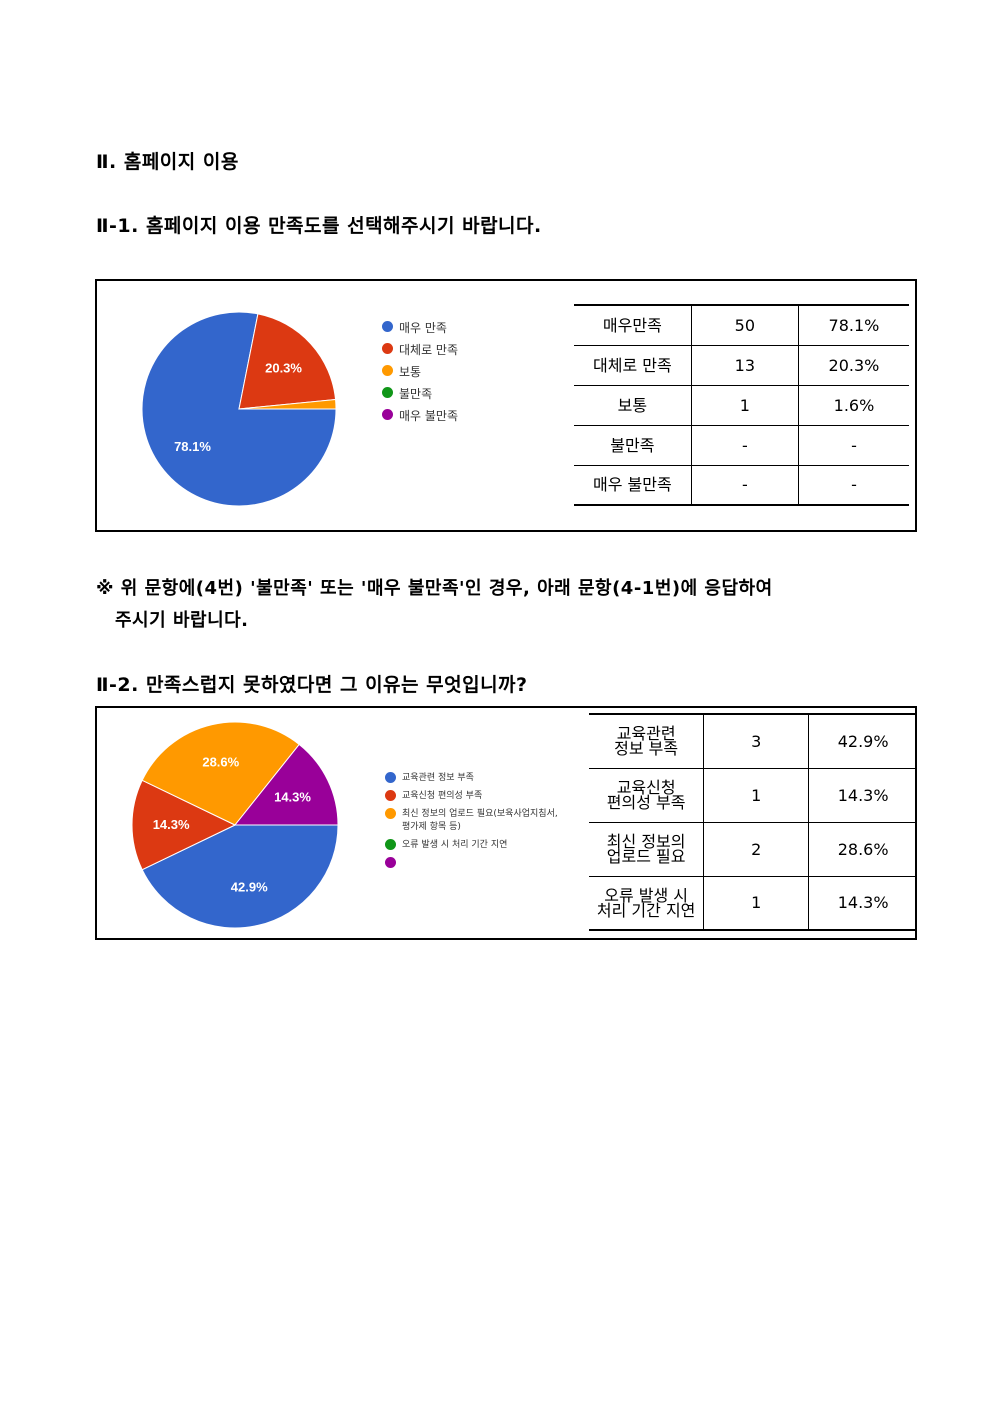 The height and width of the screenshot is (1403, 992). I want to click on table-row: 교육관련 정보 부족 3 42.9%, so click(753, 741).